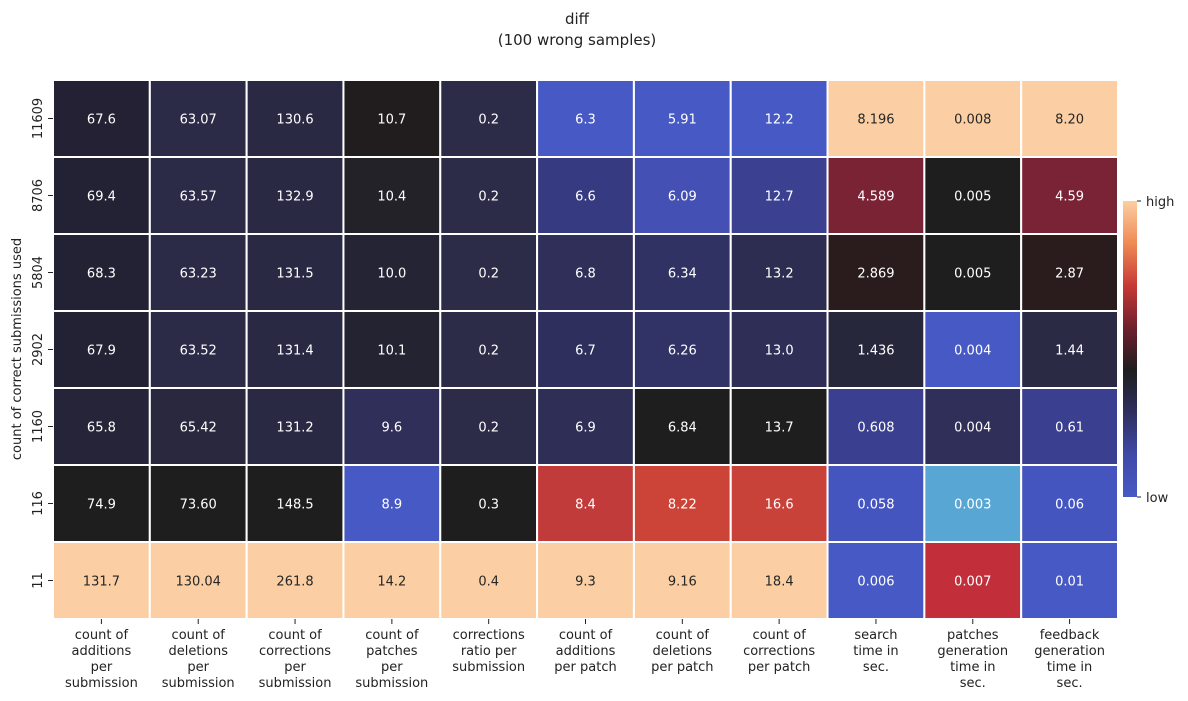 Image resolution: width=1188 pixels, height=701 pixels. What do you see at coordinates (38, 503) in the screenshot?
I see `row-tick-label: 116` at bounding box center [38, 503].